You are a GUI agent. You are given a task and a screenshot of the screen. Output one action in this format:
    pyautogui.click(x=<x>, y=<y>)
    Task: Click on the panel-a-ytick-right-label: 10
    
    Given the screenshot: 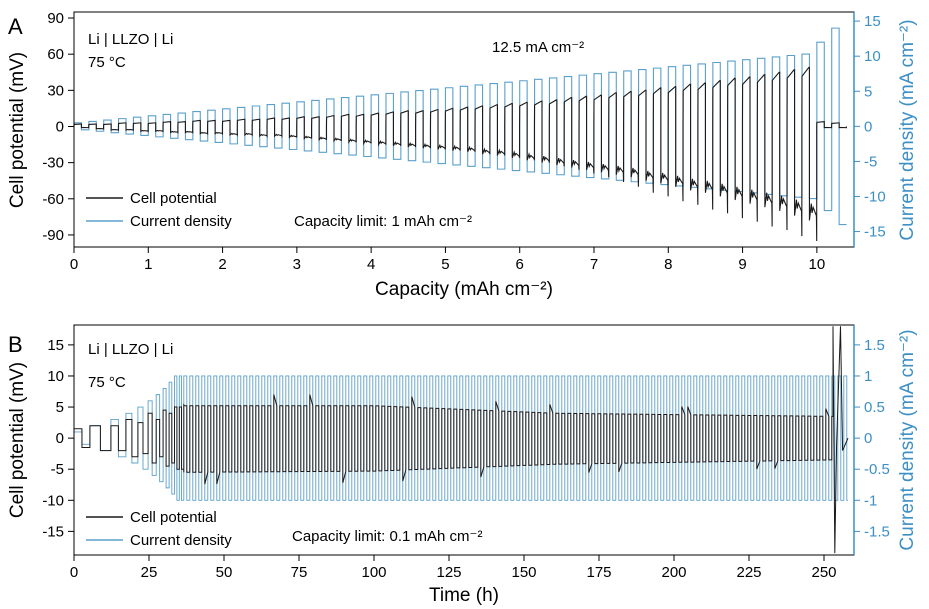 What is the action you would take?
    pyautogui.click(x=872, y=56)
    